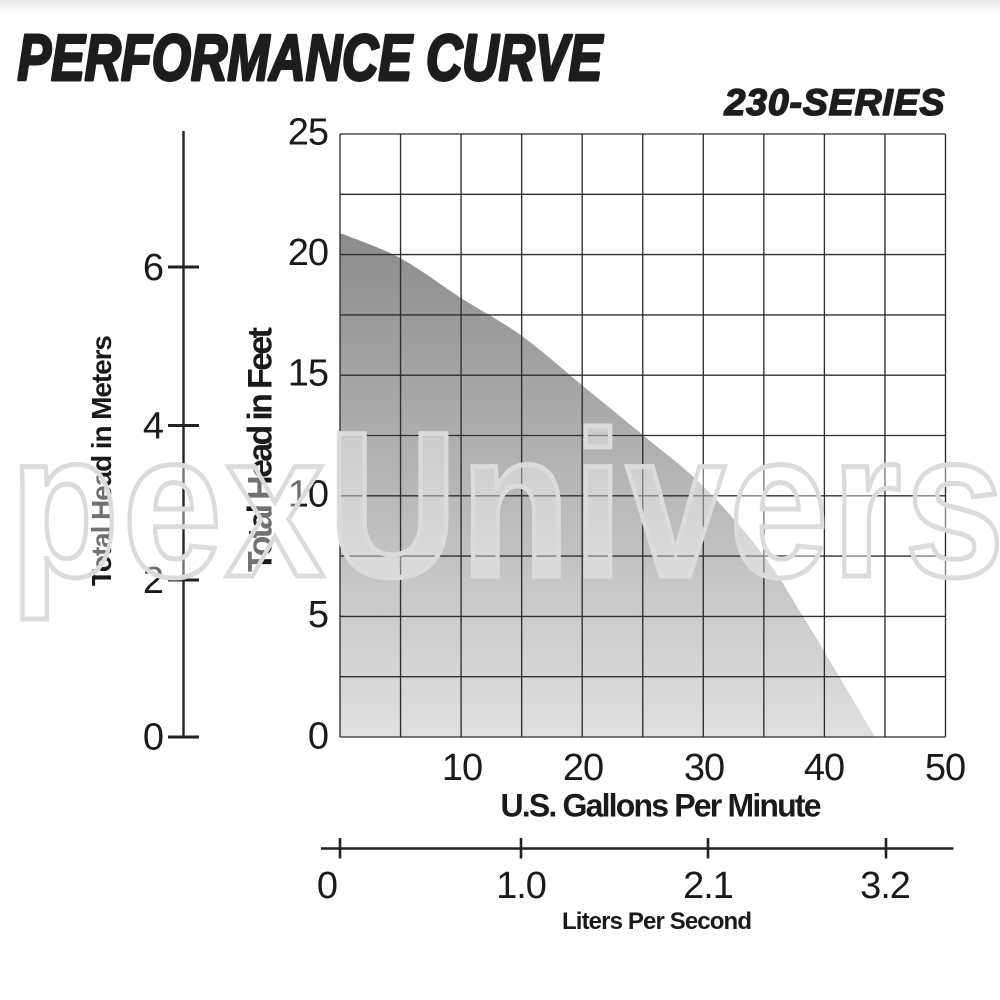  Describe the element at coordinates (153, 581) in the screenshot. I see `svg-text: 2` at that location.